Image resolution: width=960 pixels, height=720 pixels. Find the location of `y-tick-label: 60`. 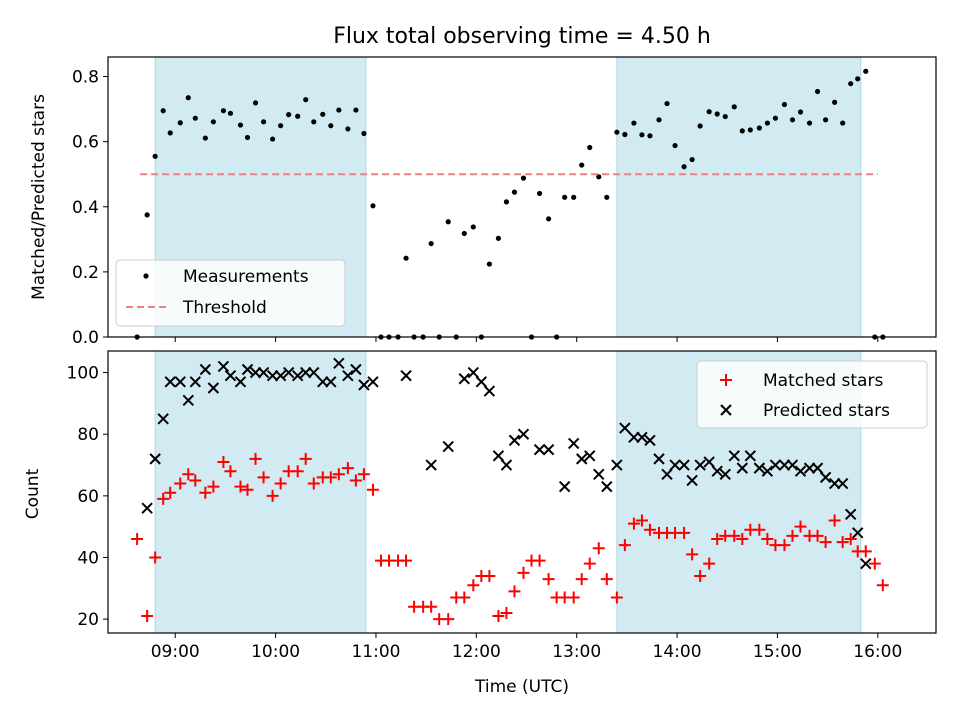

y-tick-label: 60 is located at coordinates (88, 497).